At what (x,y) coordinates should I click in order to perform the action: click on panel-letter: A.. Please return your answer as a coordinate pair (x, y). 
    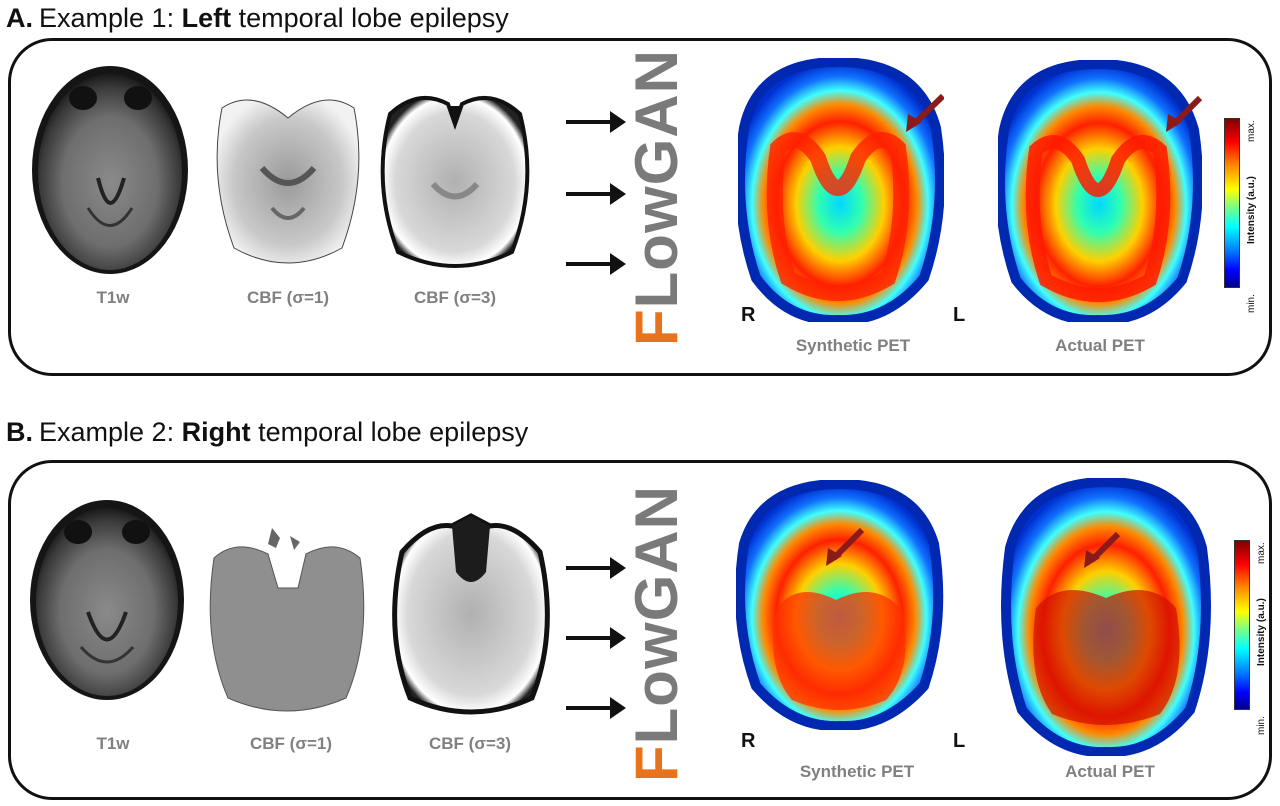
    Looking at the image, I should click on (19, 18).